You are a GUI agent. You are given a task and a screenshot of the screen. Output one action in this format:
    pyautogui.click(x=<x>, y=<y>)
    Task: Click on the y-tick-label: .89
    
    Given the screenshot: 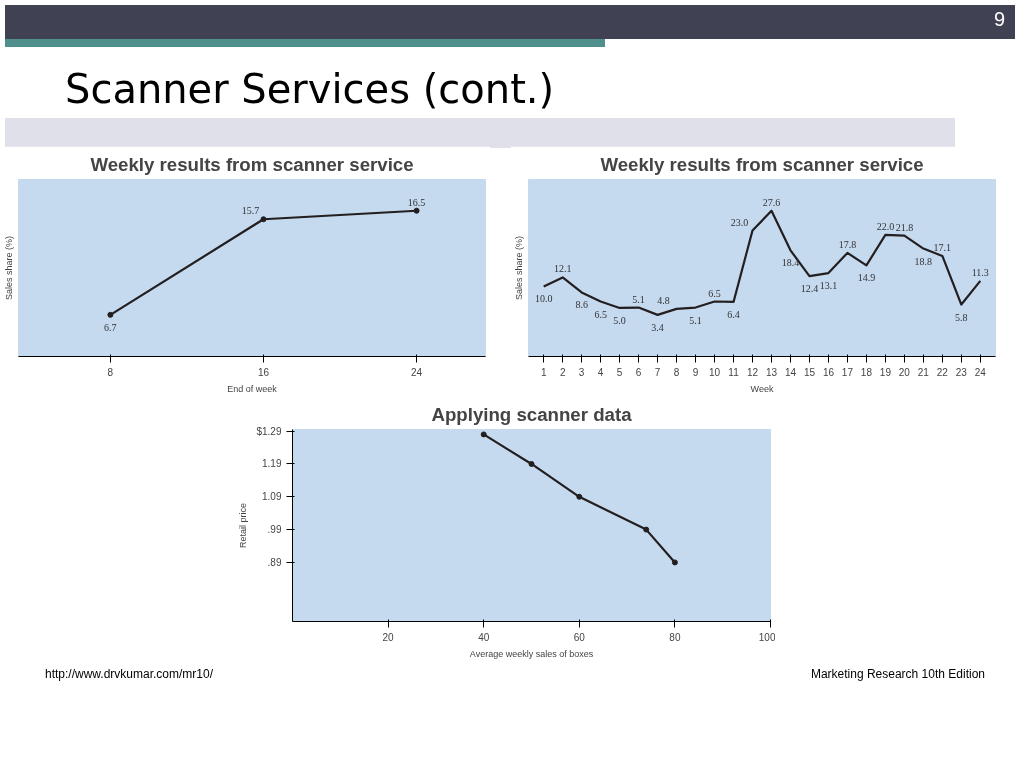 What is the action you would take?
    pyautogui.click(x=274, y=562)
    